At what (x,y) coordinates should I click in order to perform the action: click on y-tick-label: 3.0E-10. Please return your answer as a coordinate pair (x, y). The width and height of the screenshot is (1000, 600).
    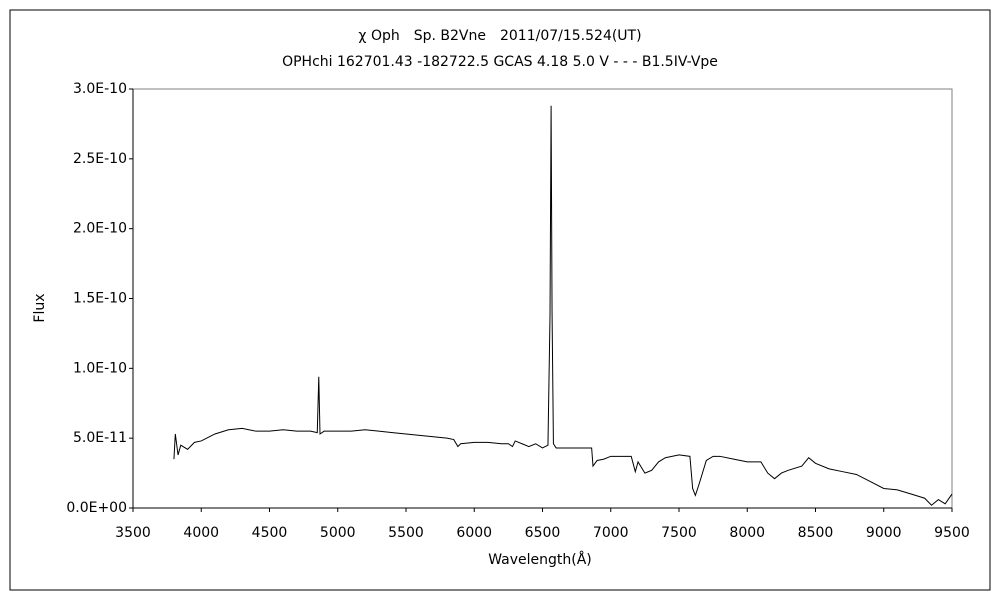
    Looking at the image, I should click on (100, 89).